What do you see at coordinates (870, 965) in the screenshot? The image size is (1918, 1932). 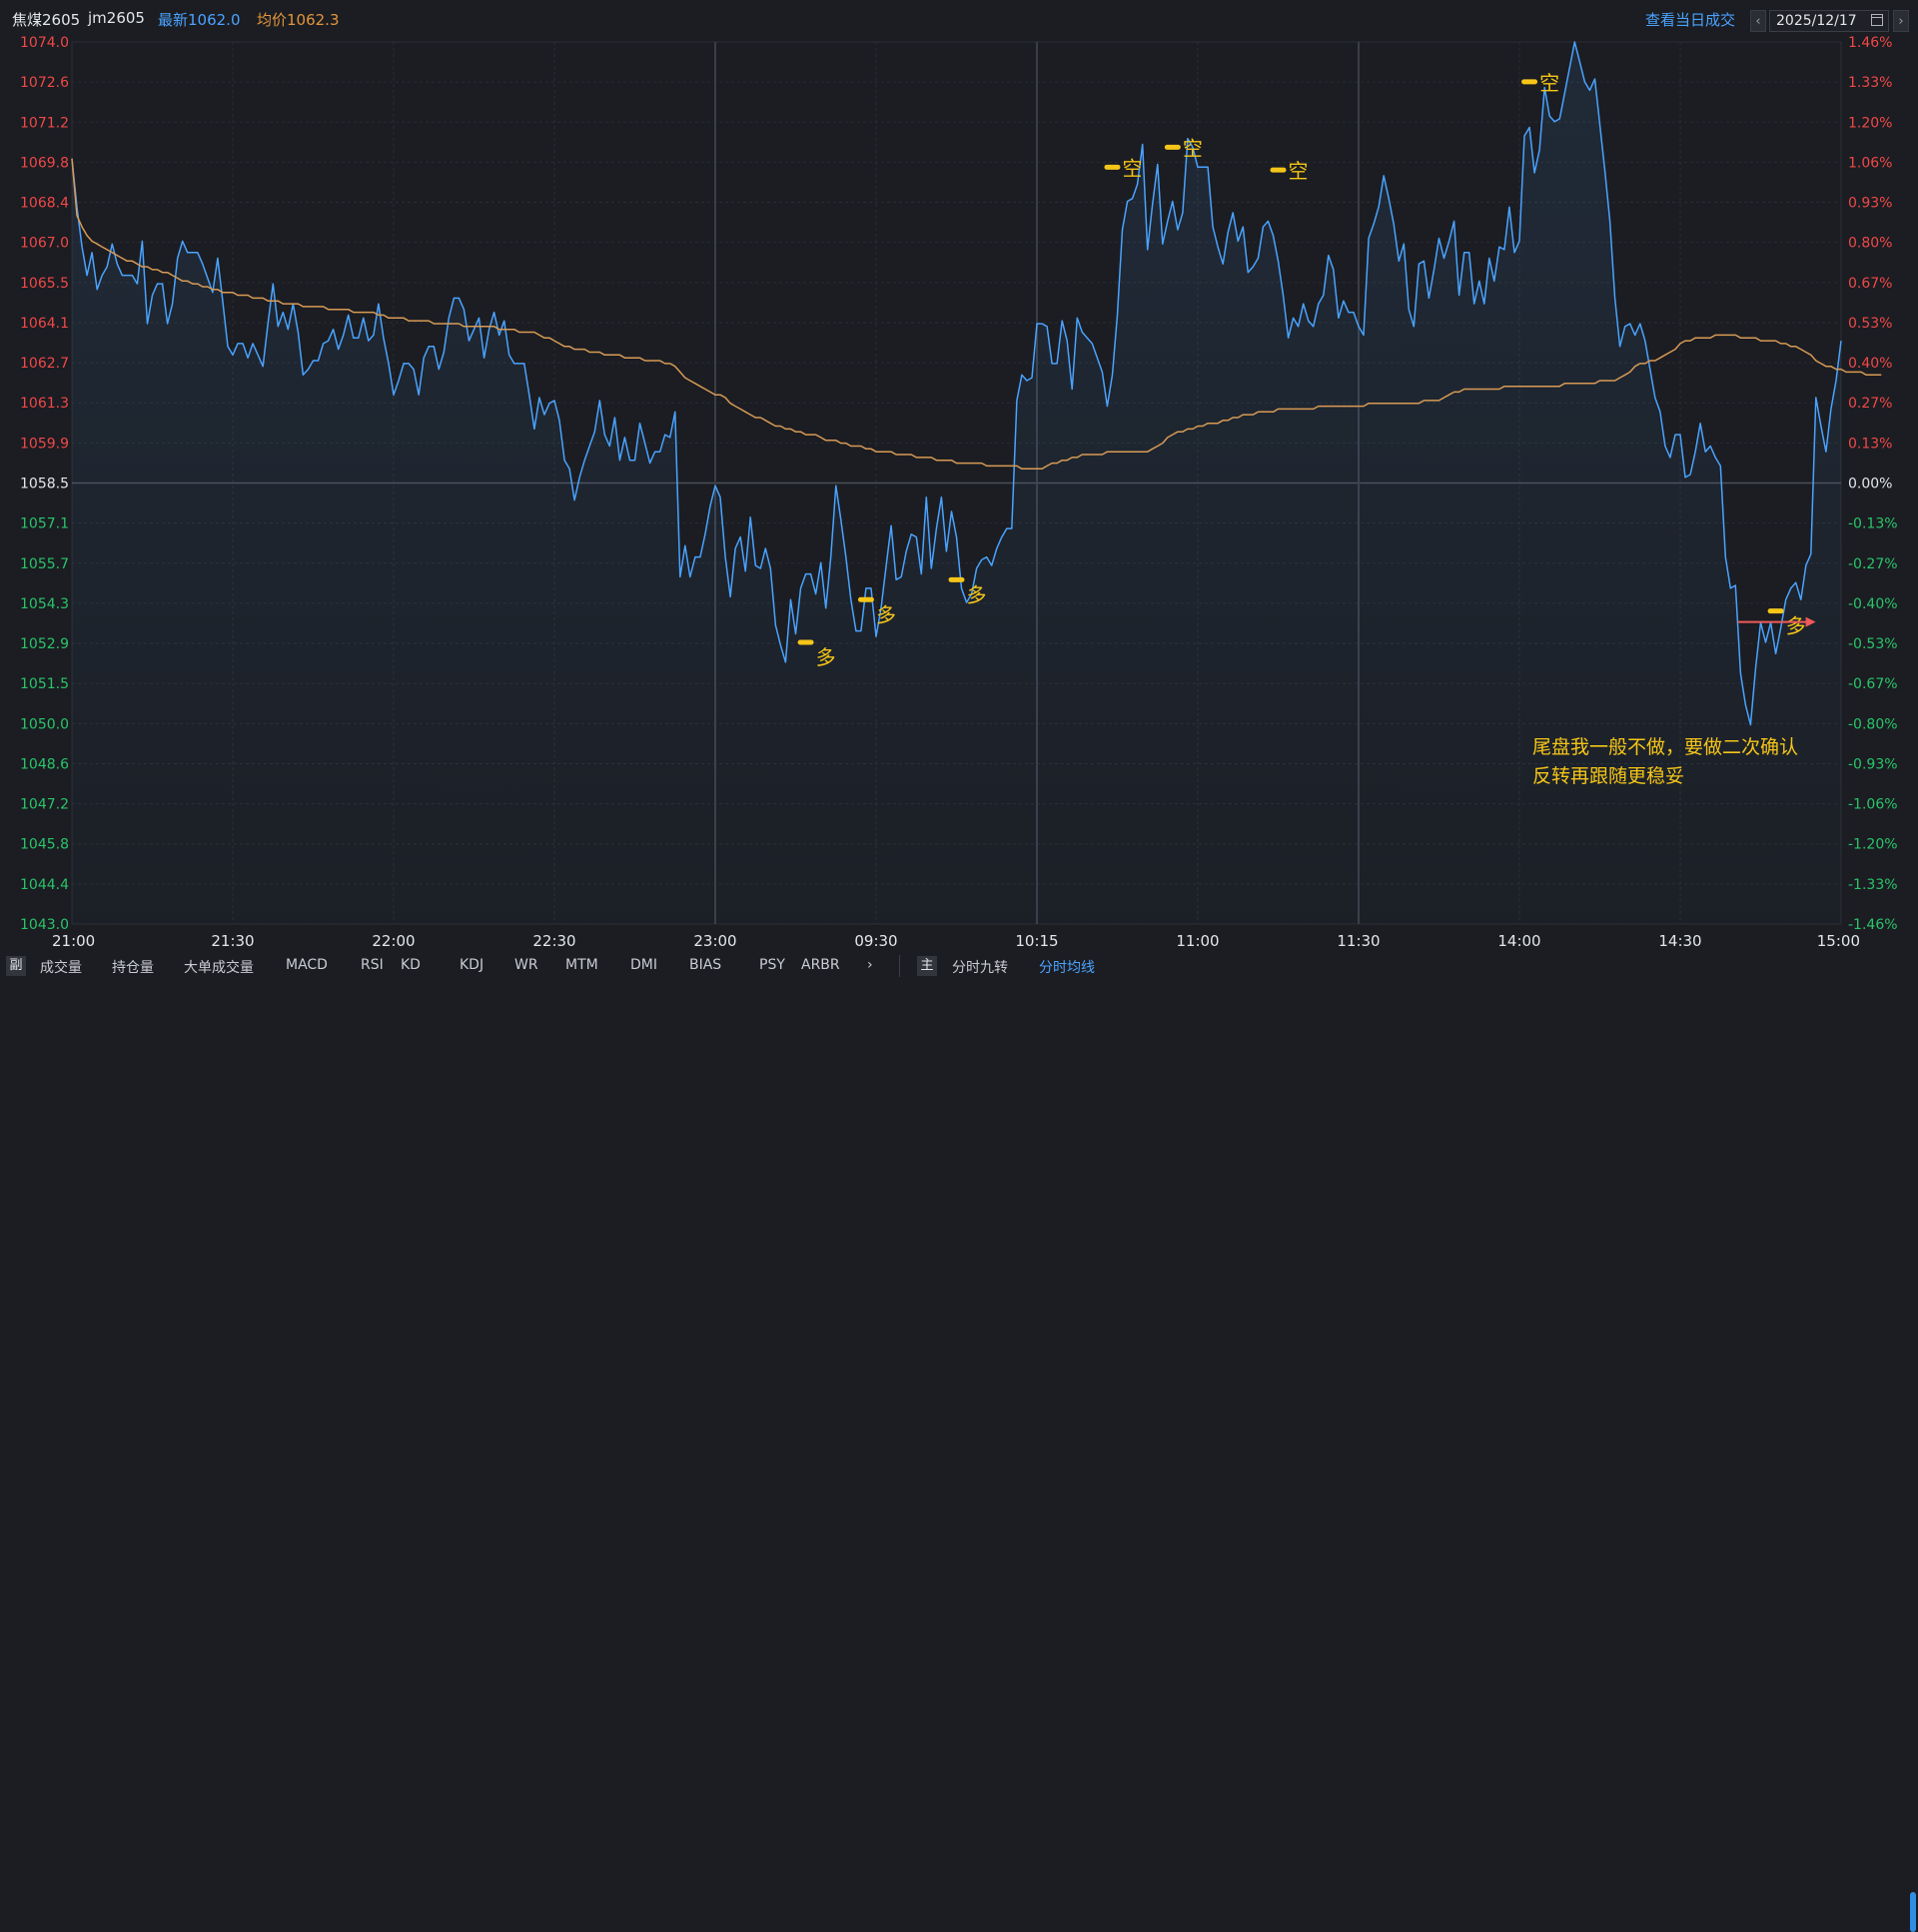 I see `more-tabs-button: ›` at bounding box center [870, 965].